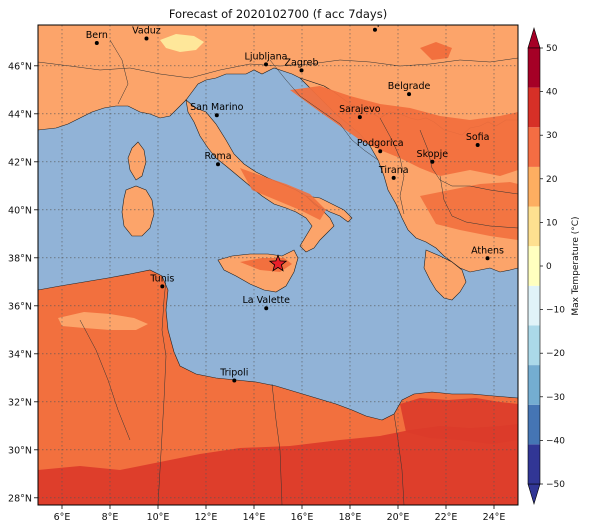  What do you see at coordinates (445, 275) in the screenshot?
I see `peloponnese` at bounding box center [445, 275].